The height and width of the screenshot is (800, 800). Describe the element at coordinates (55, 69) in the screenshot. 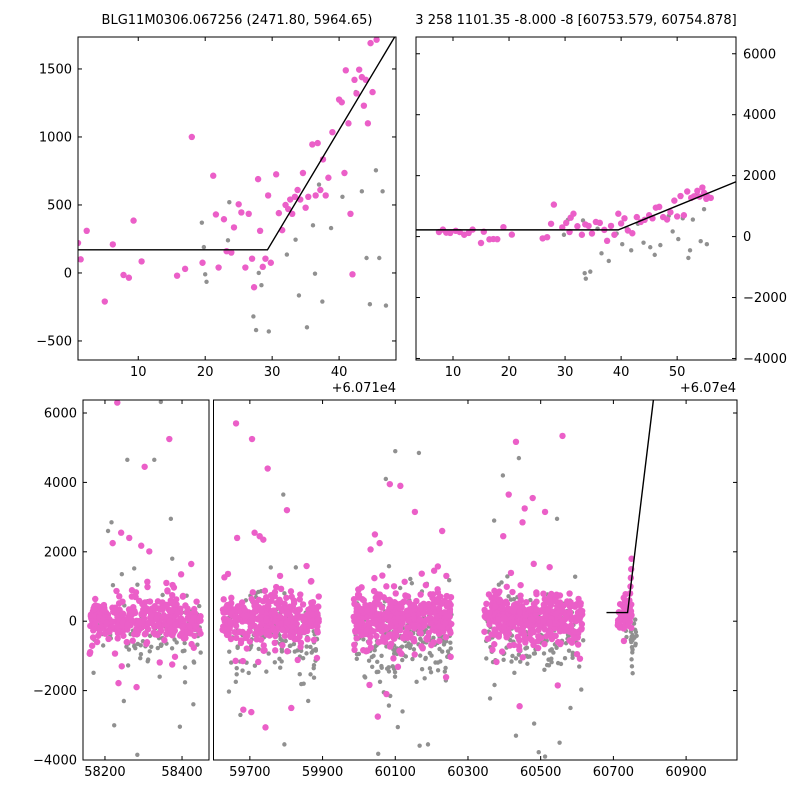

I see `y-tick-label: 1500` at that location.